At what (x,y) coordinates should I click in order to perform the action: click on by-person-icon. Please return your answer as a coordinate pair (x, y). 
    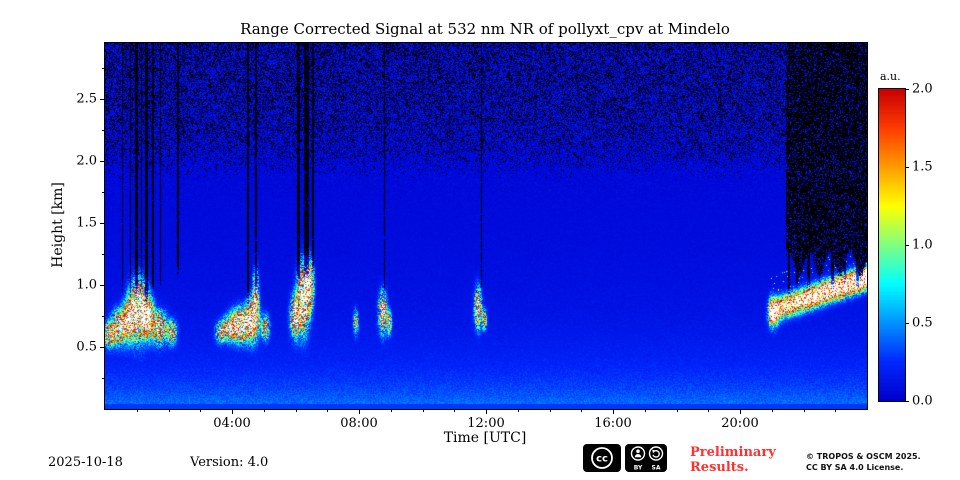
    Looking at the image, I should click on (638, 453).